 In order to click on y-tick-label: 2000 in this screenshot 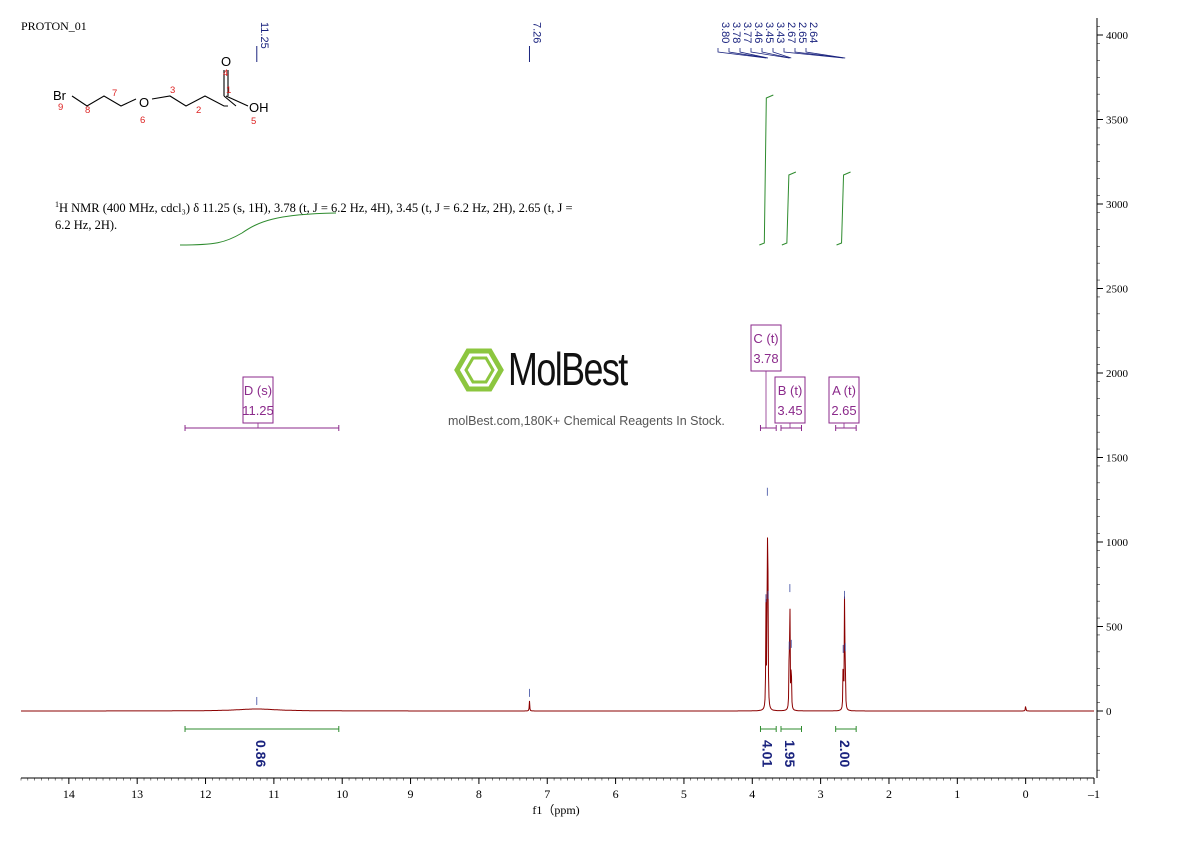, I will do `click(1117, 374)`.